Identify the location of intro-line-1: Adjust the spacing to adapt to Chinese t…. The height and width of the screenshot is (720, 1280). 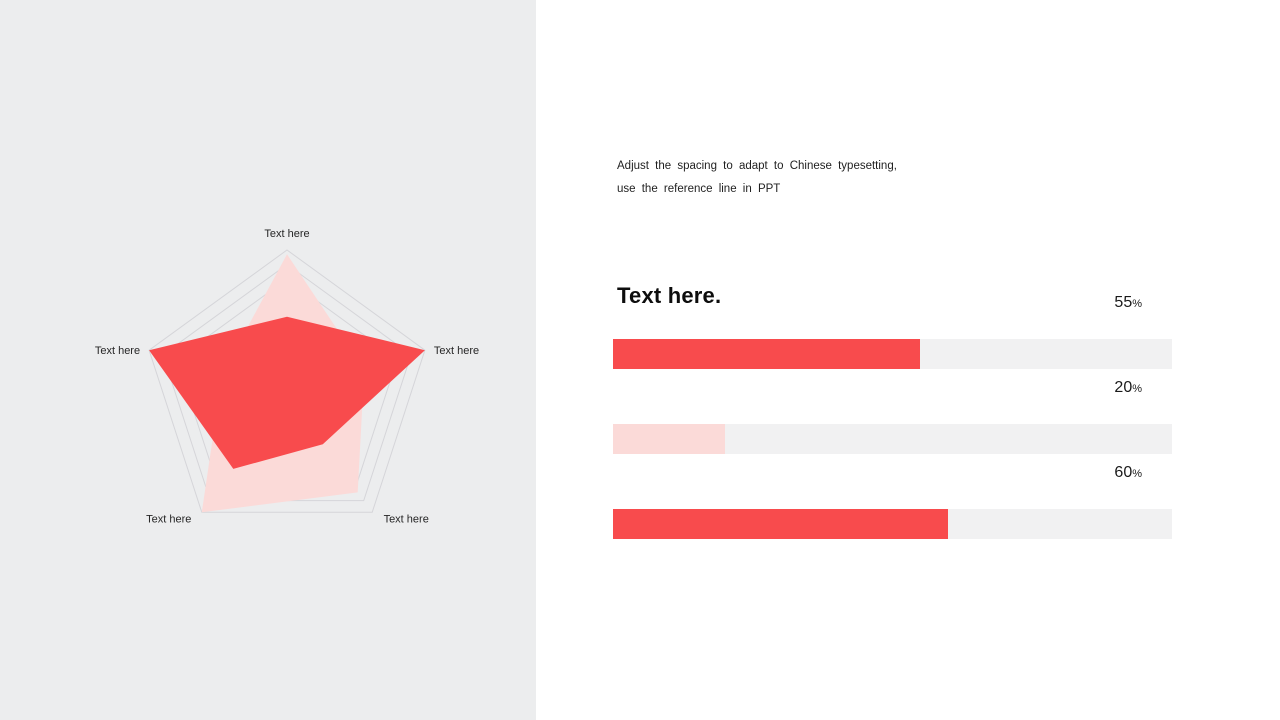
(757, 166).